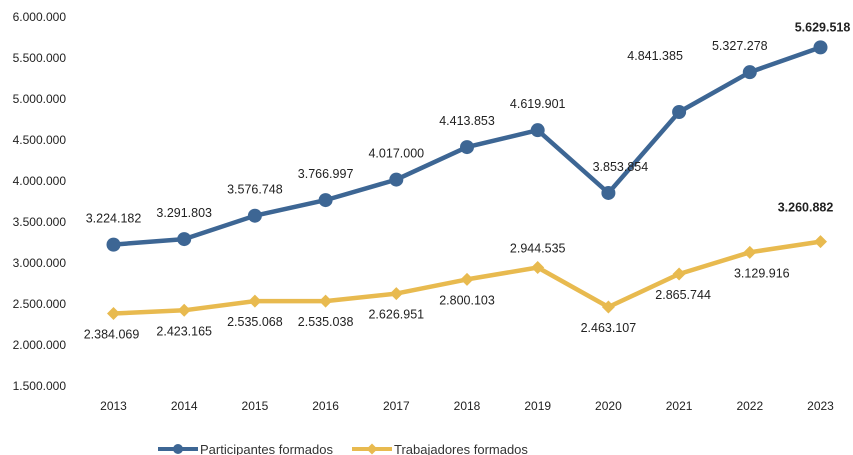 This screenshot has height=455, width=853. Describe the element at coordinates (255, 322) in the screenshot. I see `data-label-trabajadores: 2.535.068` at that location.